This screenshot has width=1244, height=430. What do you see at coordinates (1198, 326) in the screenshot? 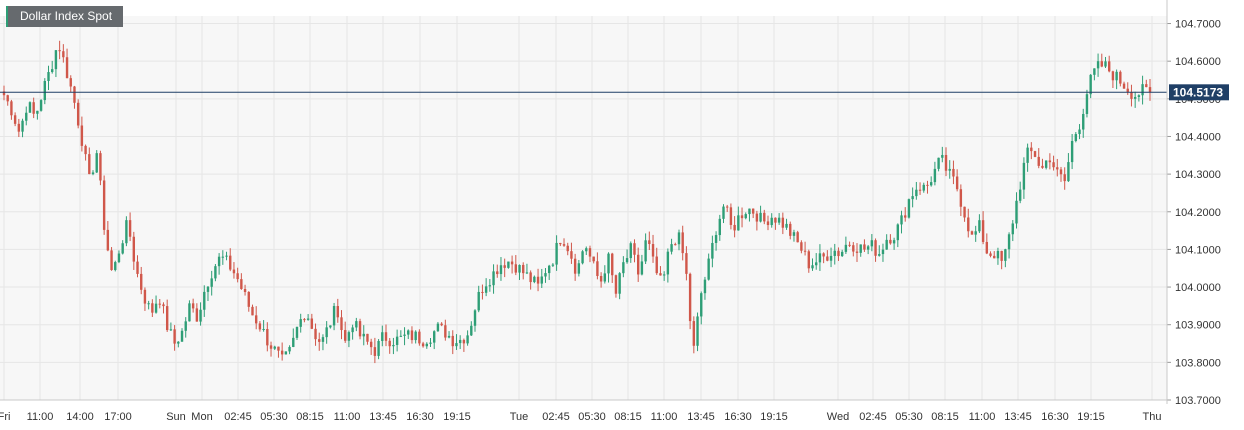
I see `y-tick-label: 103.9000` at bounding box center [1198, 326].